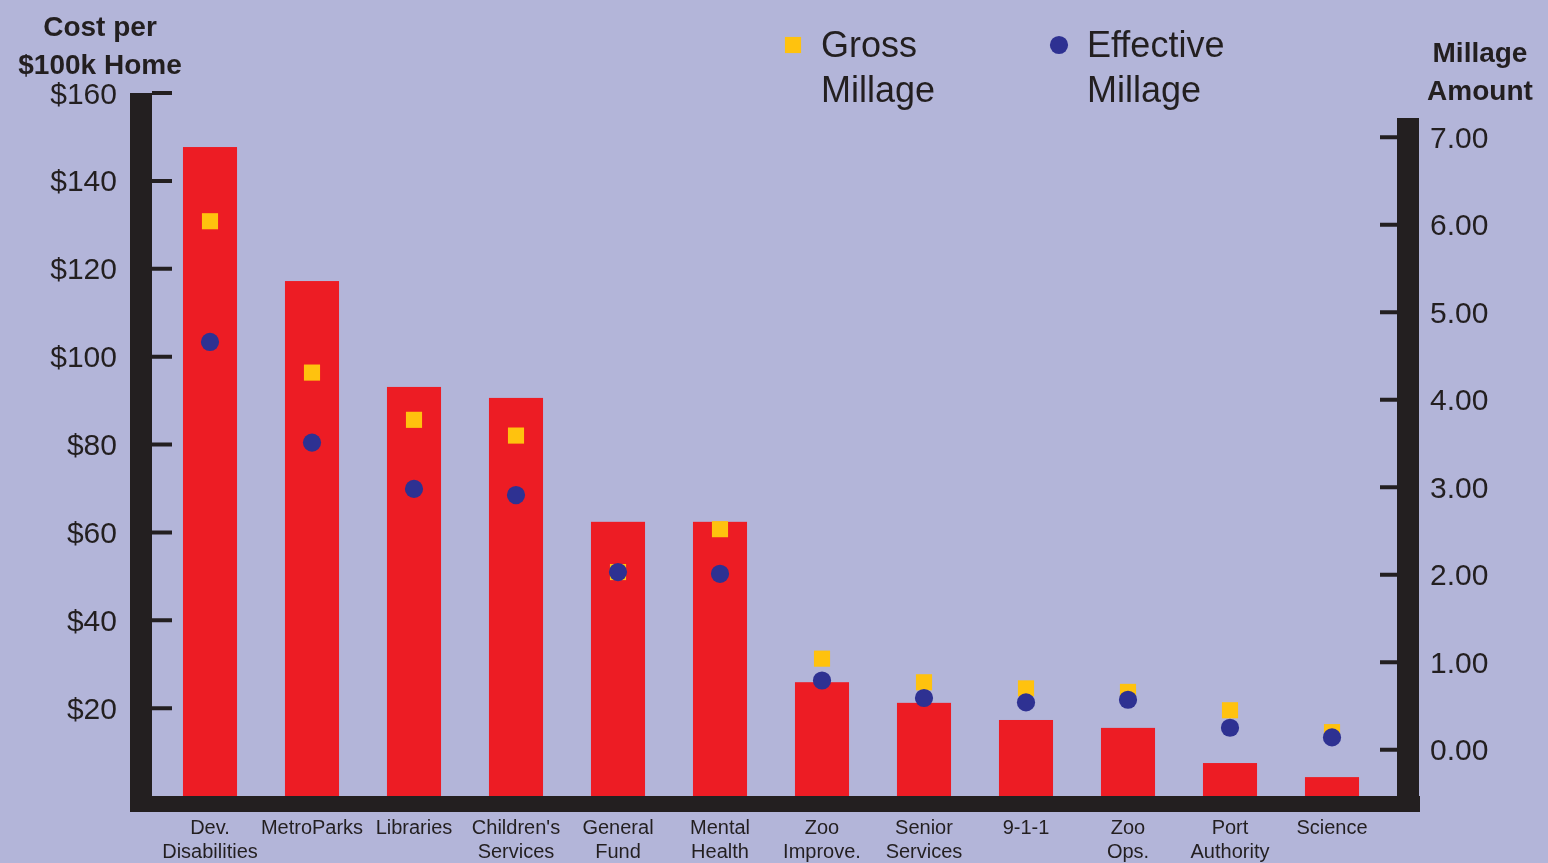  What do you see at coordinates (878, 67) in the screenshot?
I see `legend-label: Gross Millage` at bounding box center [878, 67].